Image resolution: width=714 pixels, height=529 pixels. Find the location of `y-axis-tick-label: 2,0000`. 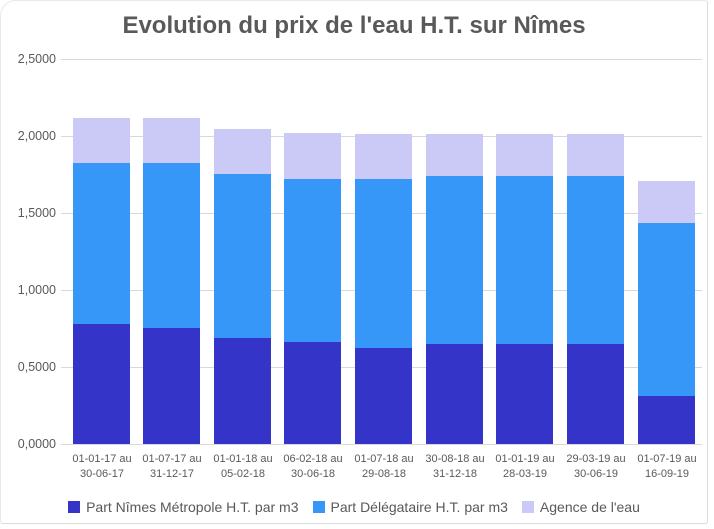

y-axis-tick-label: 2,0000 is located at coordinates (36, 136).